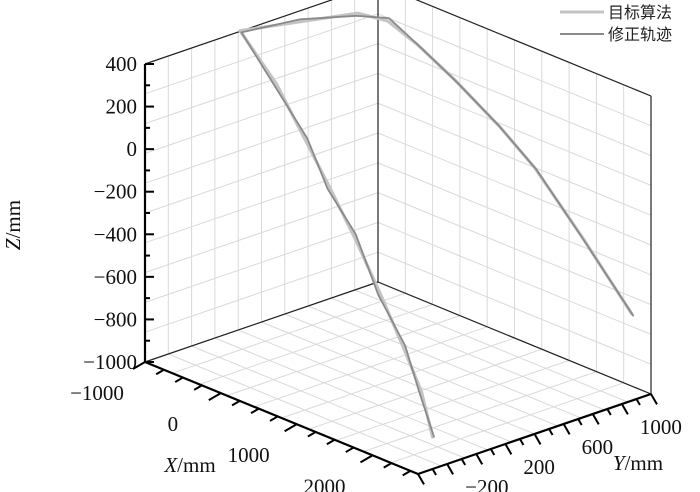  Describe the element at coordinates (325, 483) in the screenshot. I see `x-tick-label: 2000` at that location.